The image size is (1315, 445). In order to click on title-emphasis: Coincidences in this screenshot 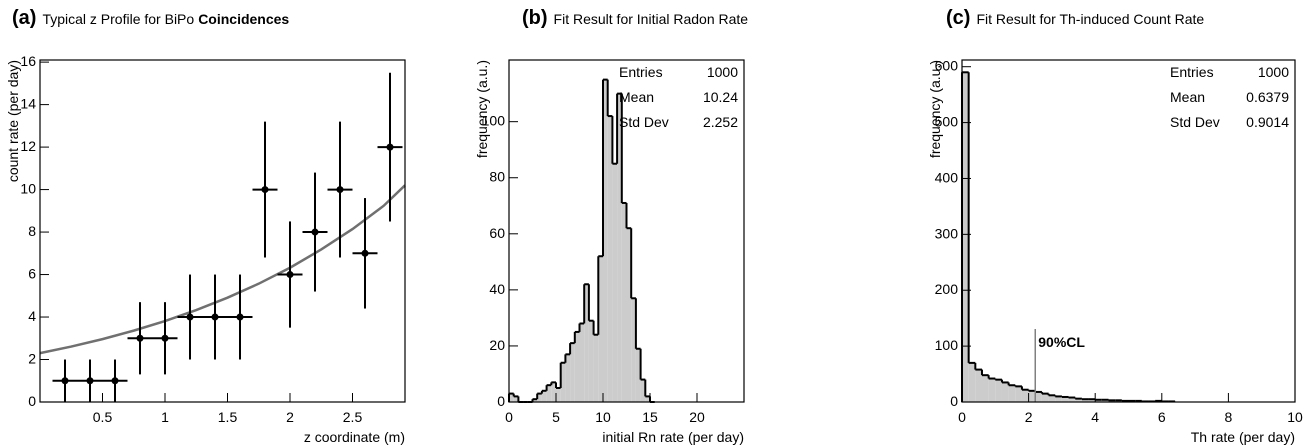, I will do `click(243, 19)`.